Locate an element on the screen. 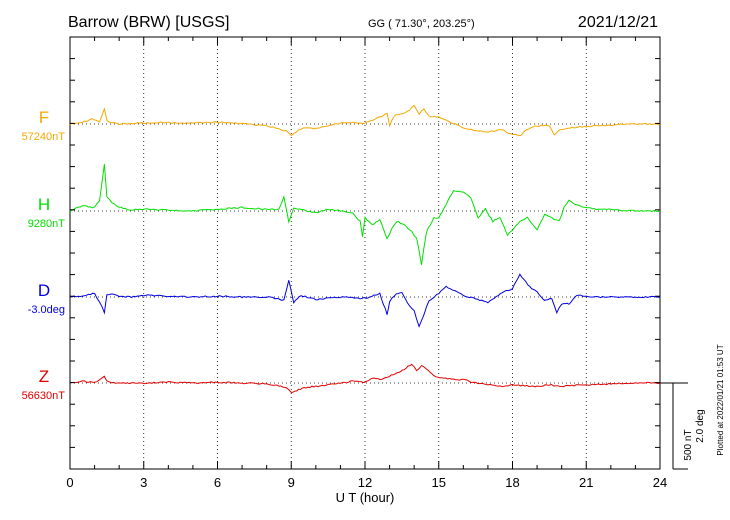  series-line-F is located at coordinates (365, 120).